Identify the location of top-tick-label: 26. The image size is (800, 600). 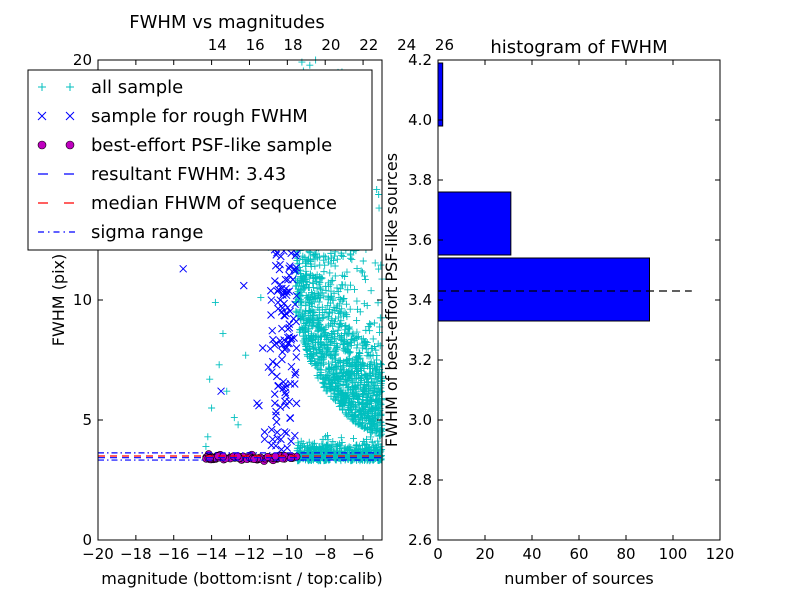
(444, 45).